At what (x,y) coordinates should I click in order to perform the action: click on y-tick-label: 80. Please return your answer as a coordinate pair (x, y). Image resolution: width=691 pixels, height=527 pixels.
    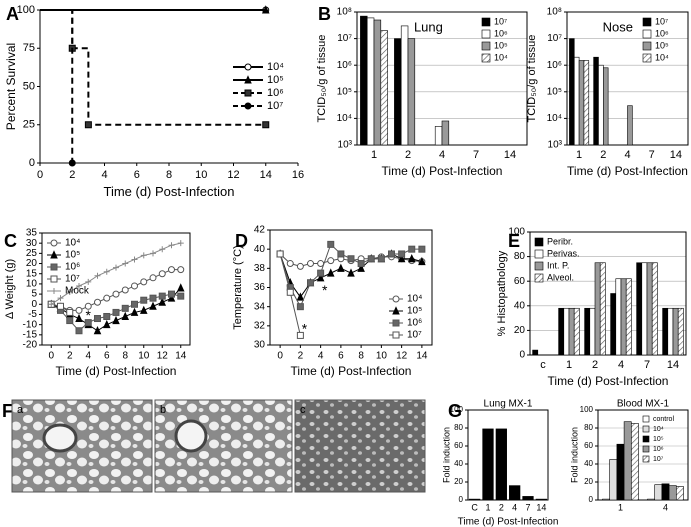
    Looking at the image, I should click on (588, 427).